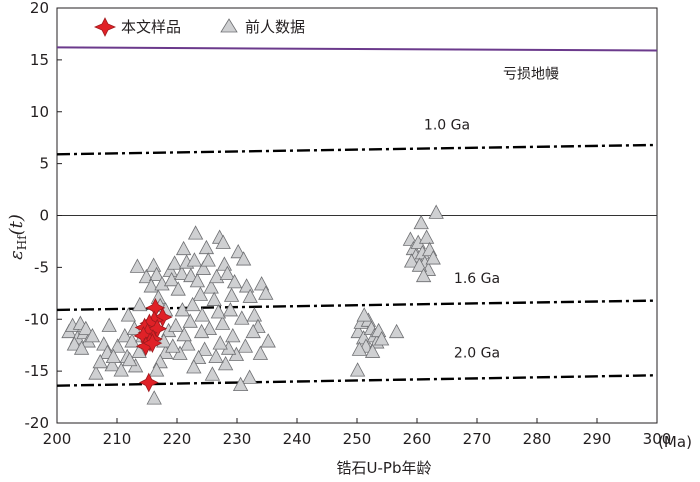  Describe the element at coordinates (39, 112) in the screenshot. I see `y-tick-label: 10` at that location.